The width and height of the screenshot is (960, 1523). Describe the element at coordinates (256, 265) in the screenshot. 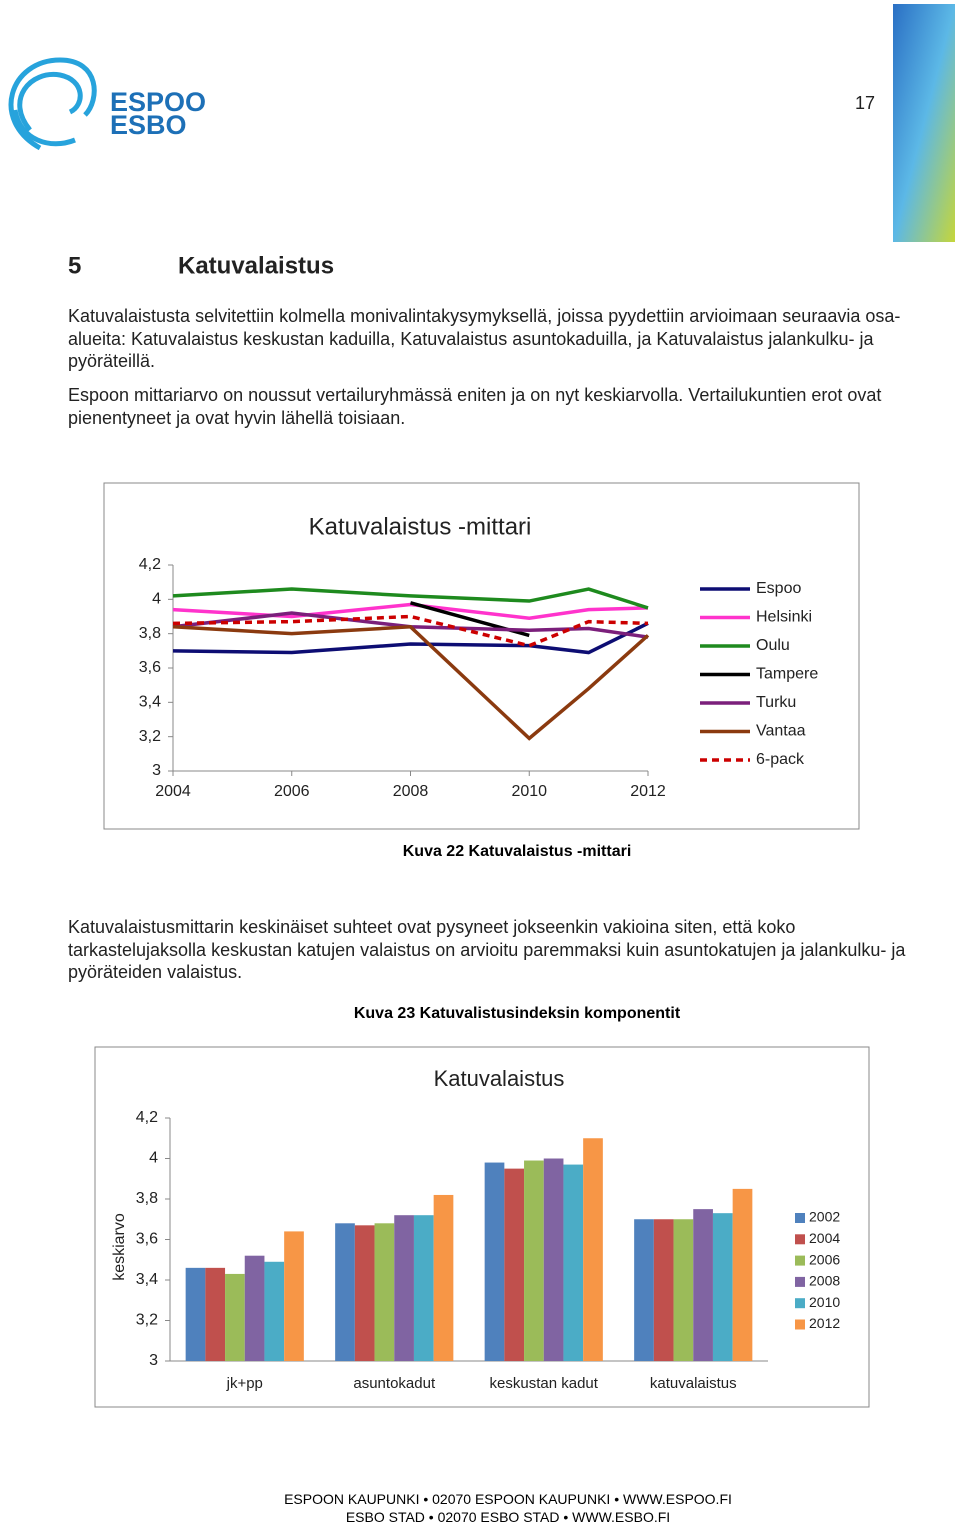

I see `section-title: Katuvalaistus` at that location.